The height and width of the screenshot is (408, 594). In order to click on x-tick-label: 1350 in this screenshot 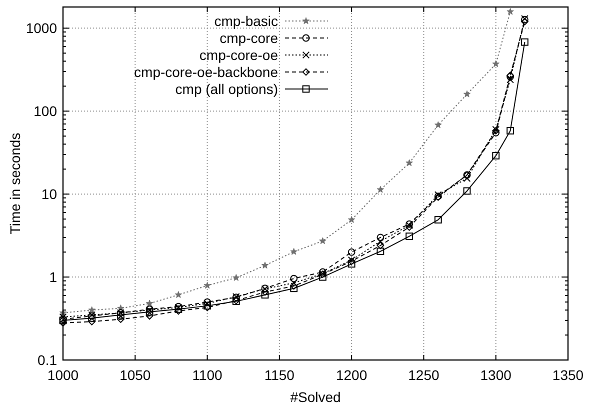, I will do `click(568, 375)`.